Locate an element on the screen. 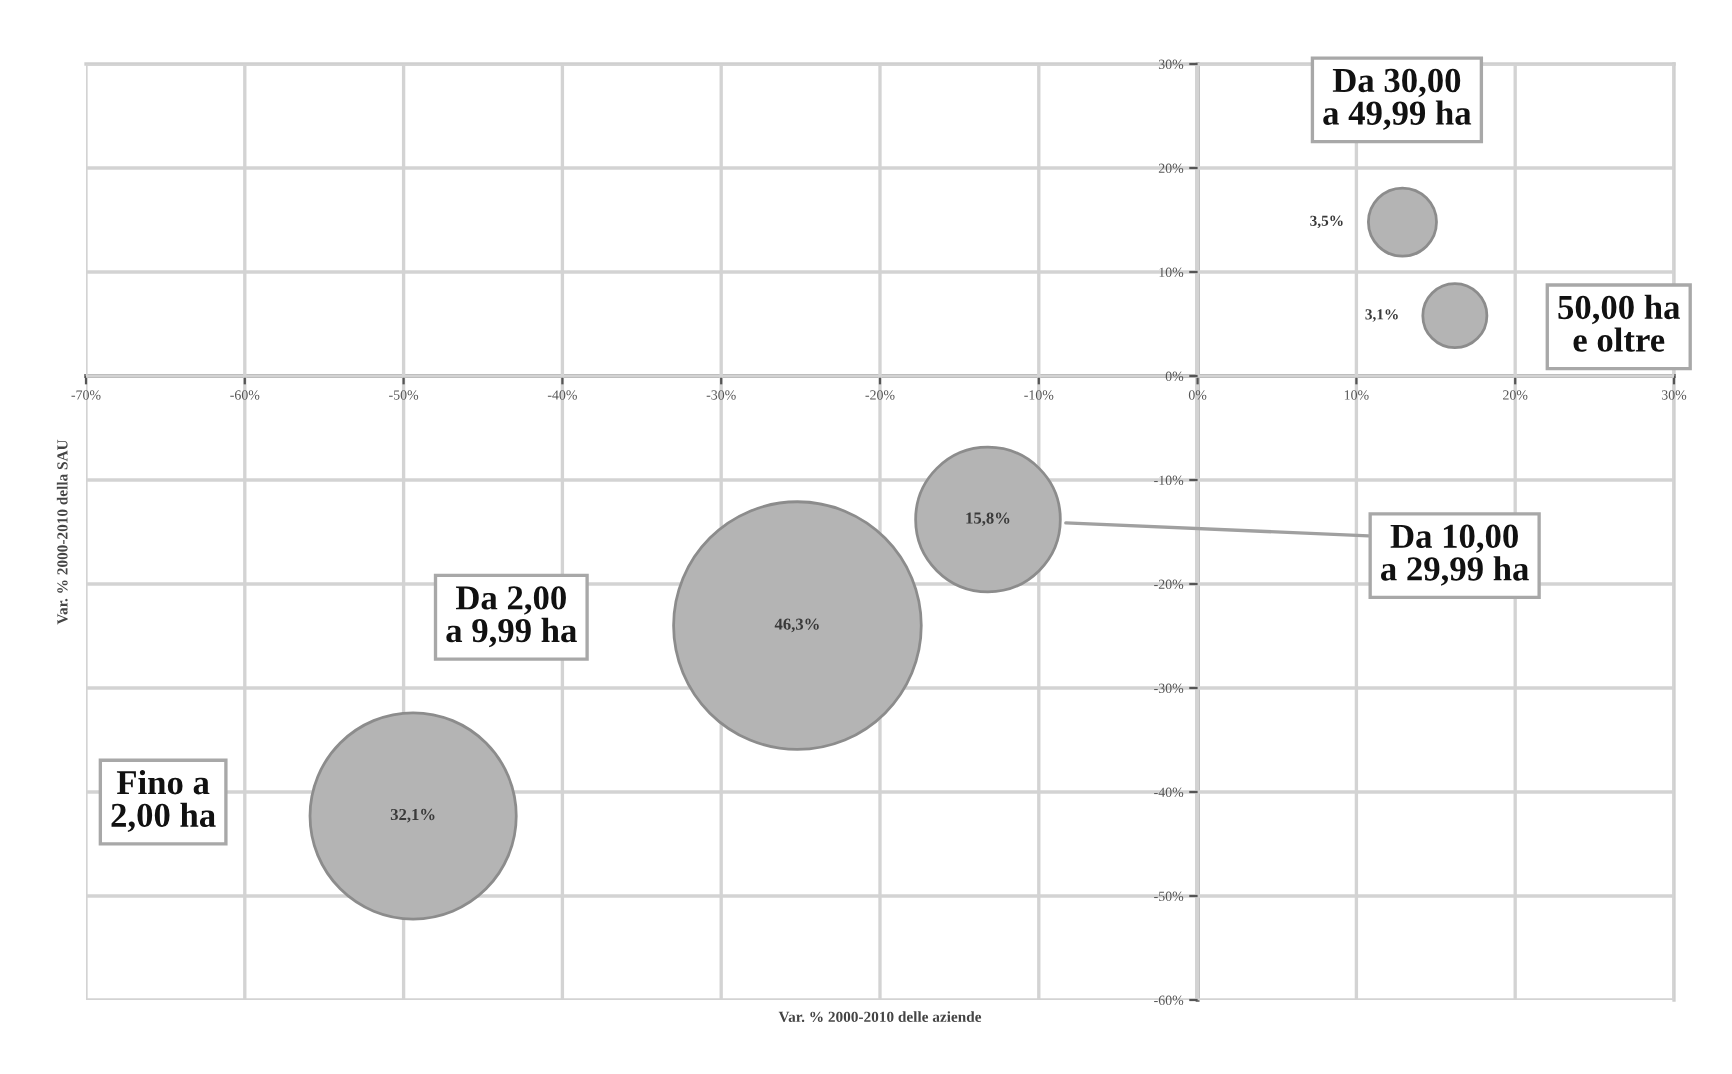 The width and height of the screenshot is (1732, 1074). data-label: 15,8% is located at coordinates (988, 519).